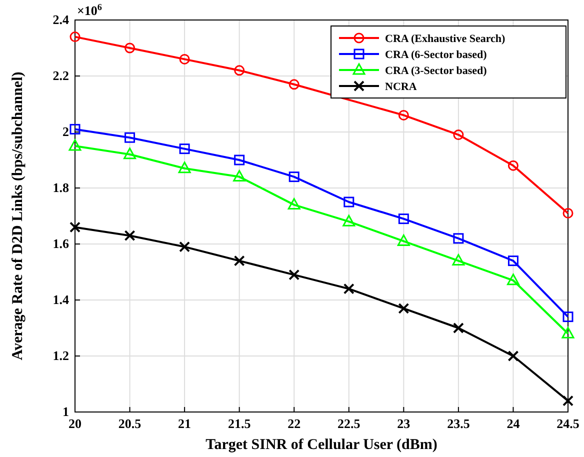 The image size is (584, 457). I want to click on x-tick-label: 20.5, so click(130, 423).